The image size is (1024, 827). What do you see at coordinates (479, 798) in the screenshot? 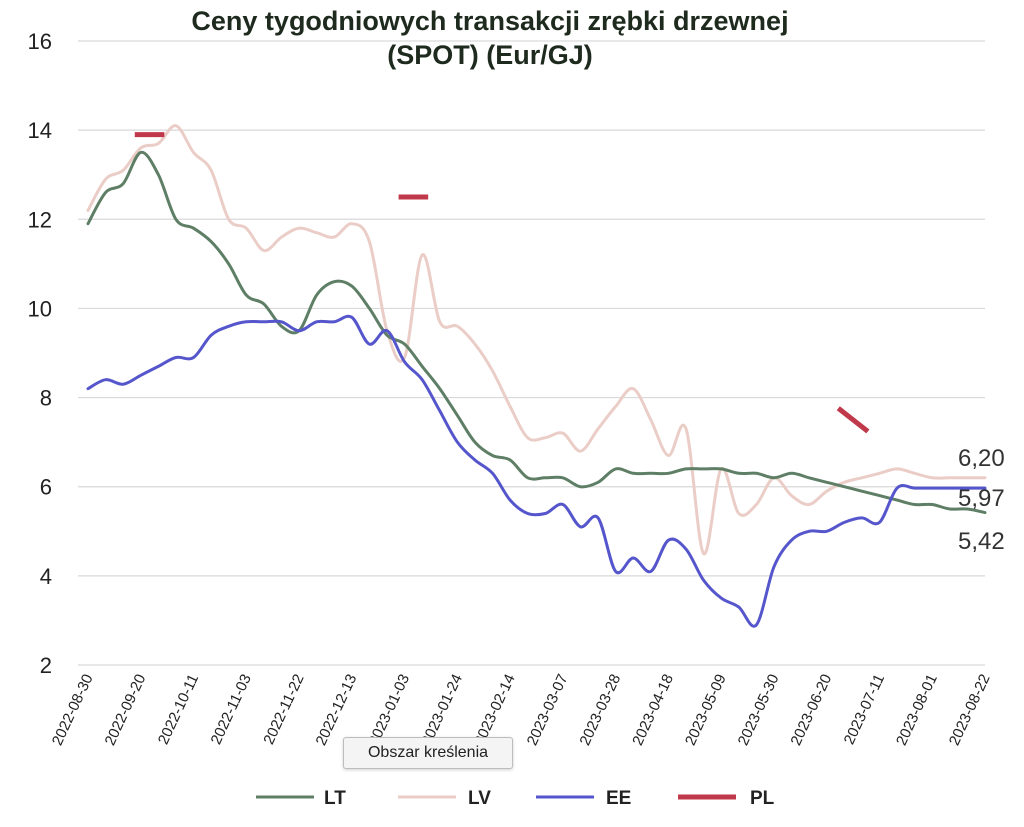
I see `legend-label: LV` at bounding box center [479, 798].